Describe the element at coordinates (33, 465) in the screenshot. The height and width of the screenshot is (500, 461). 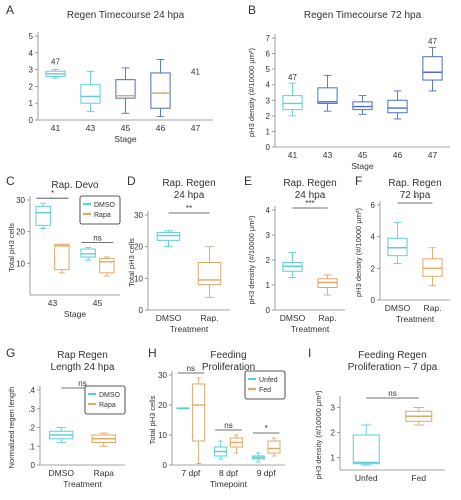
I see `y-tick-label-G: 0` at that location.